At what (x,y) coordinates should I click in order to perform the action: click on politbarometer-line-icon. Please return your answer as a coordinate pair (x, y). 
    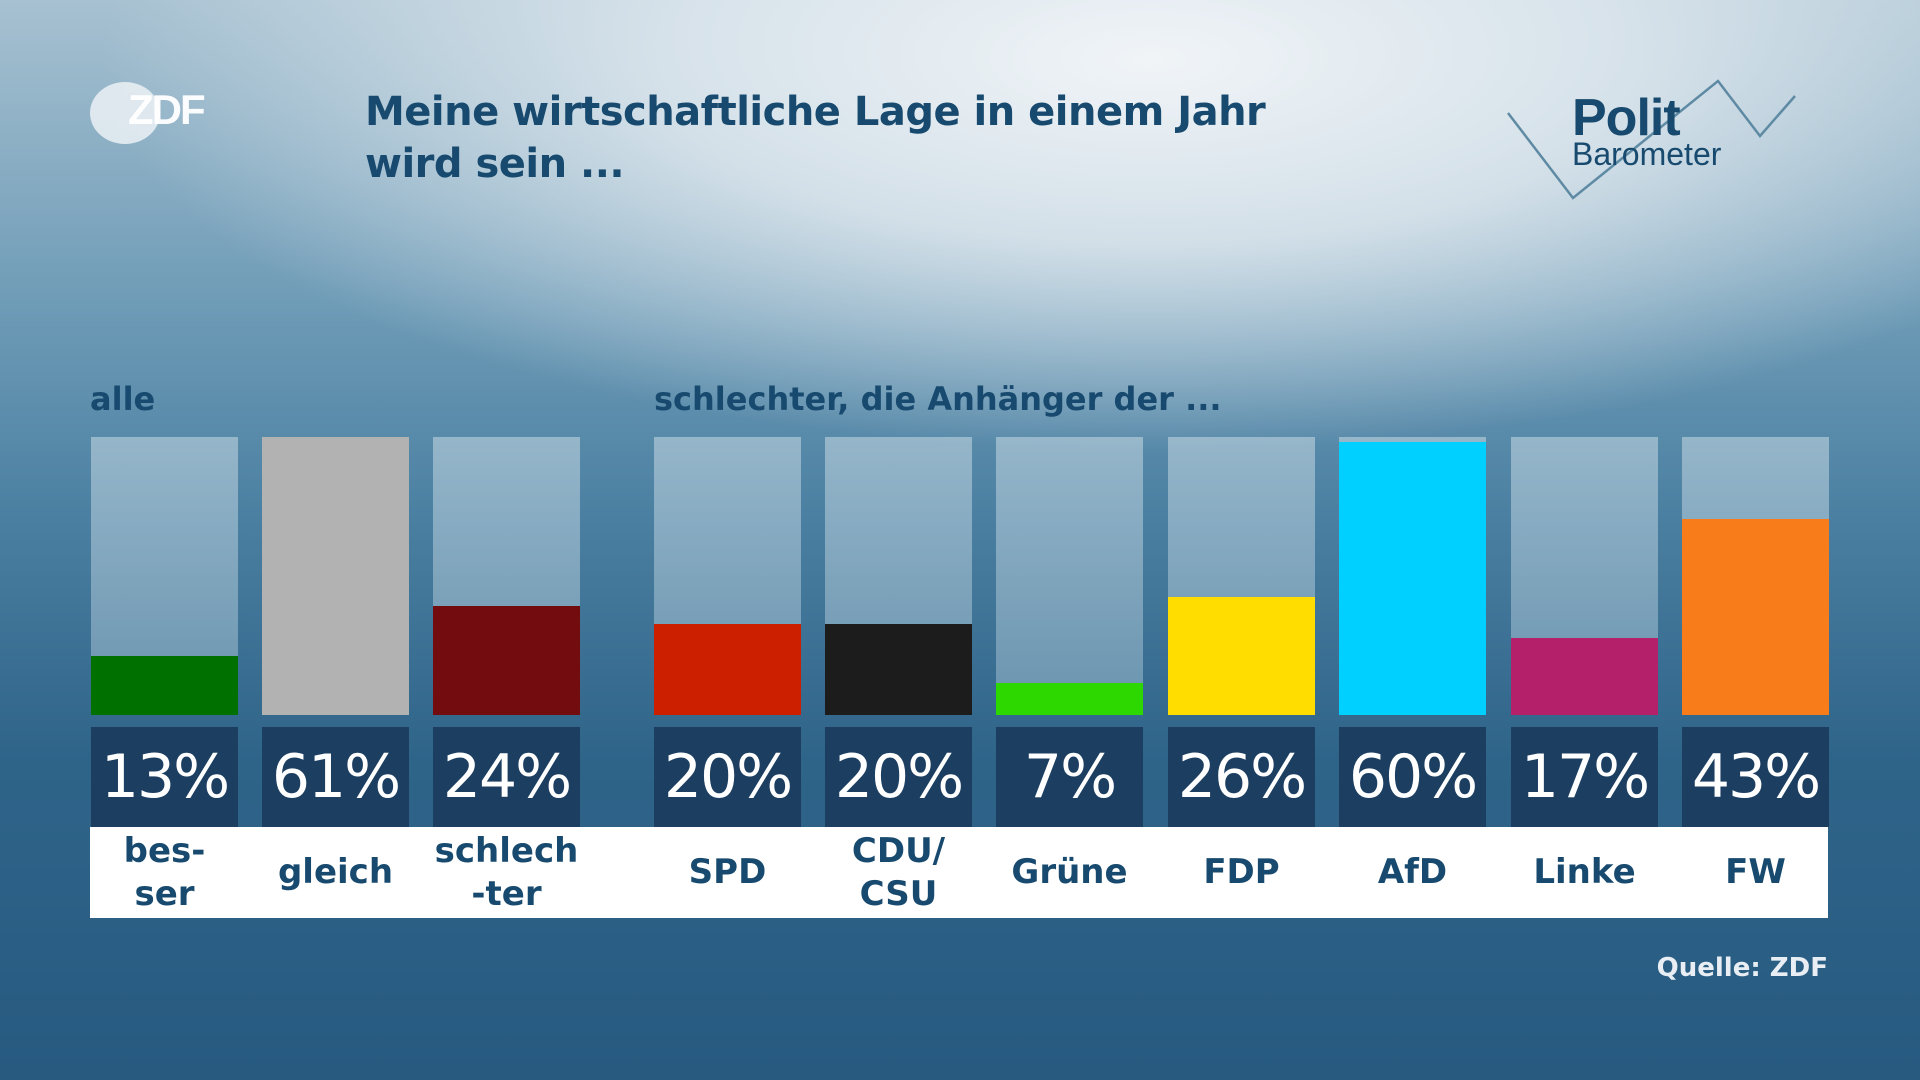
    Looking at the image, I should click on (1651, 139).